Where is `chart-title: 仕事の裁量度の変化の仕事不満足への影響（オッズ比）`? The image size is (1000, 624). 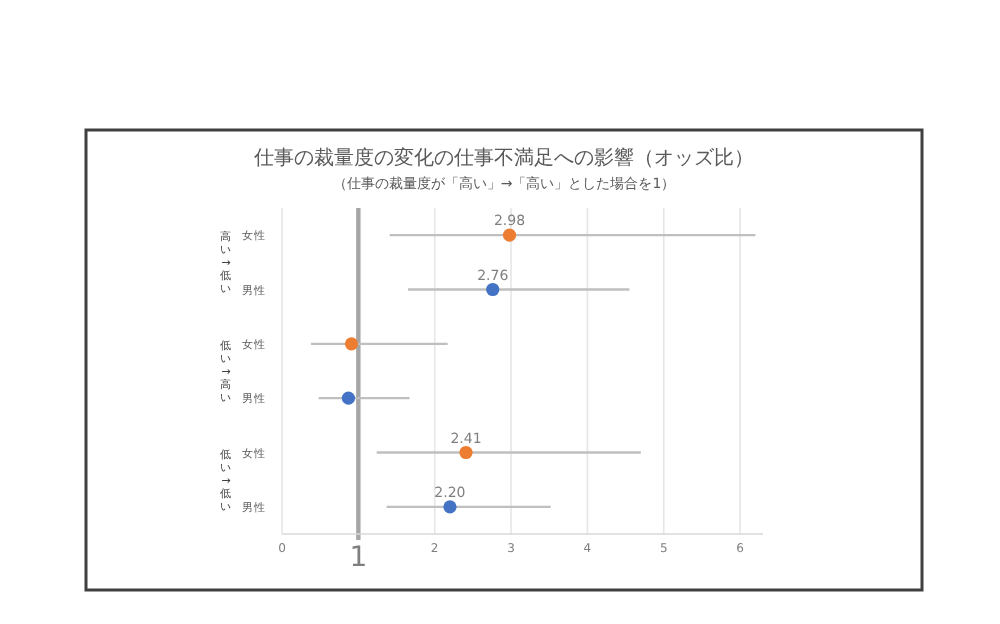
chart-title: 仕事の裁量度の変化の仕事不満足への影響（オッズ比） is located at coordinates (504, 158).